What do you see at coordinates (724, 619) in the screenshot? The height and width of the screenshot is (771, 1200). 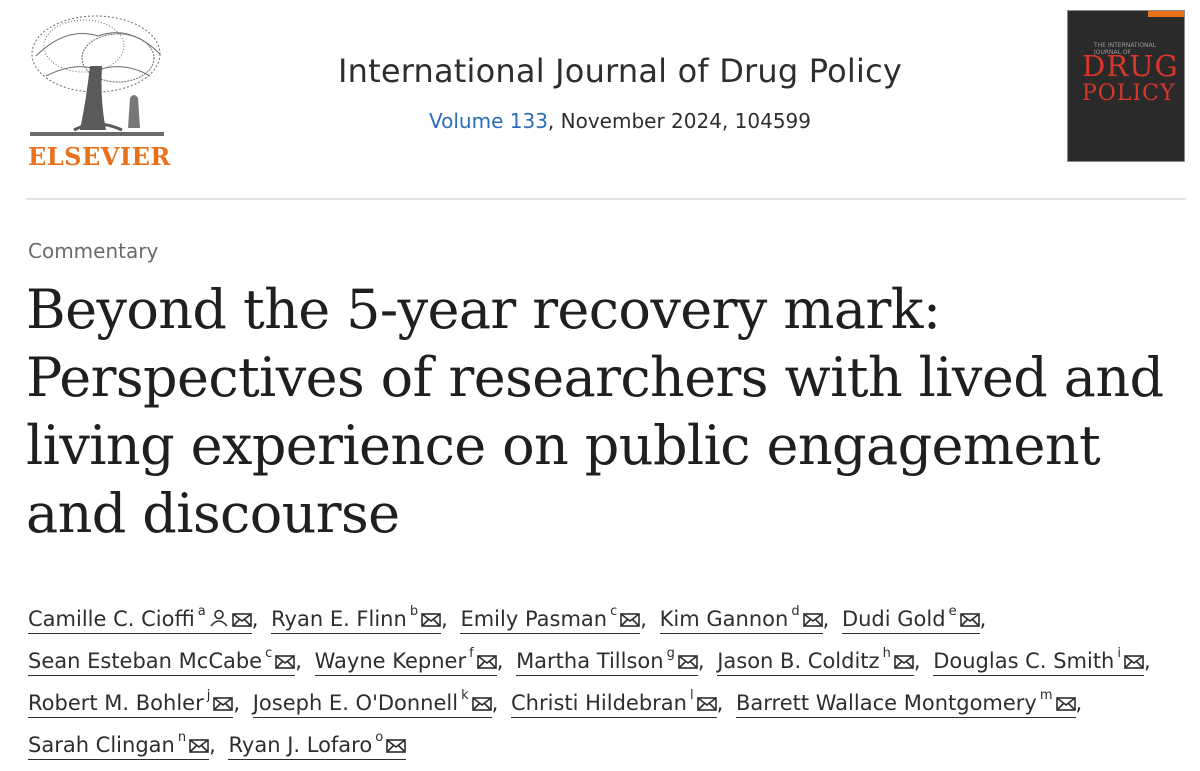 I see `author-name: Kim Gannon` at bounding box center [724, 619].